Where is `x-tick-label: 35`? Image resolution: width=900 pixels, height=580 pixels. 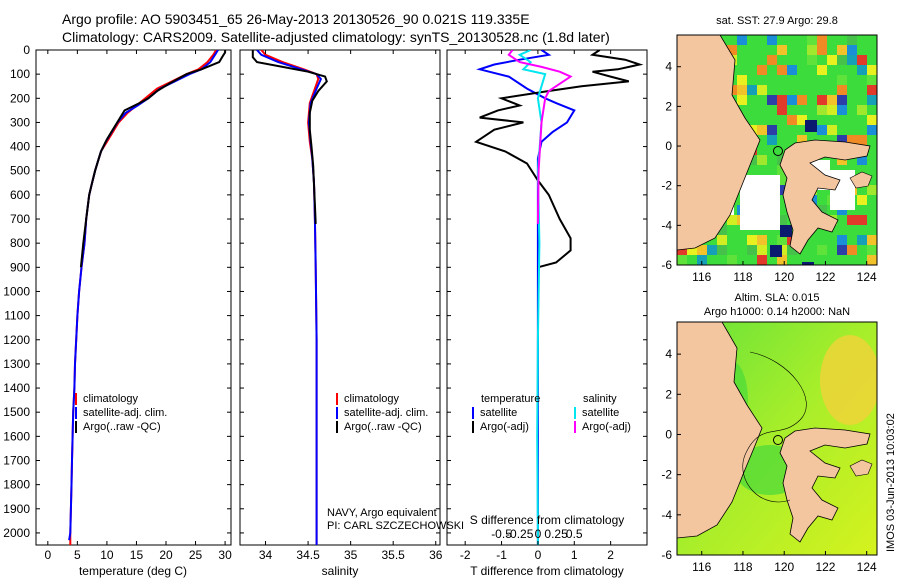
x-tick-label: 35 is located at coordinates (351, 555).